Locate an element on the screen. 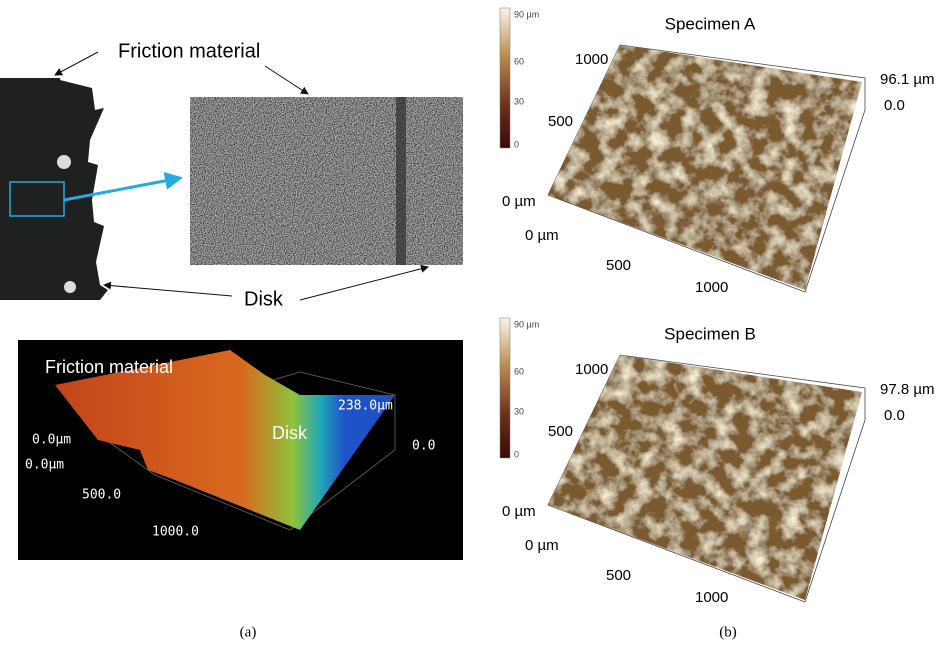 This screenshot has height=648, width=947. axis-label: 500.0 is located at coordinates (101, 495).